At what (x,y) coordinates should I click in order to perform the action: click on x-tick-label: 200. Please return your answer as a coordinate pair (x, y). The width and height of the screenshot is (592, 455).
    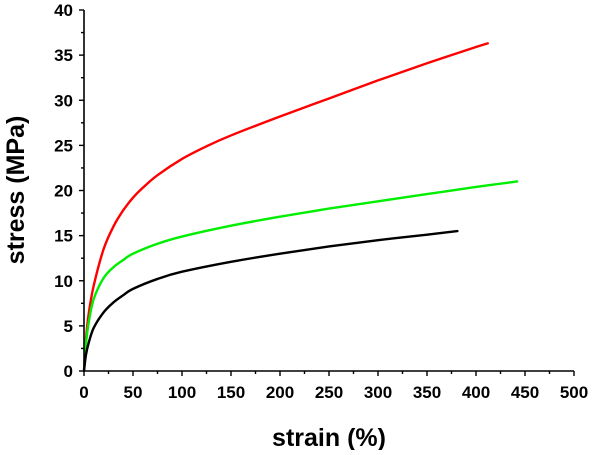
    Looking at the image, I should click on (280, 392).